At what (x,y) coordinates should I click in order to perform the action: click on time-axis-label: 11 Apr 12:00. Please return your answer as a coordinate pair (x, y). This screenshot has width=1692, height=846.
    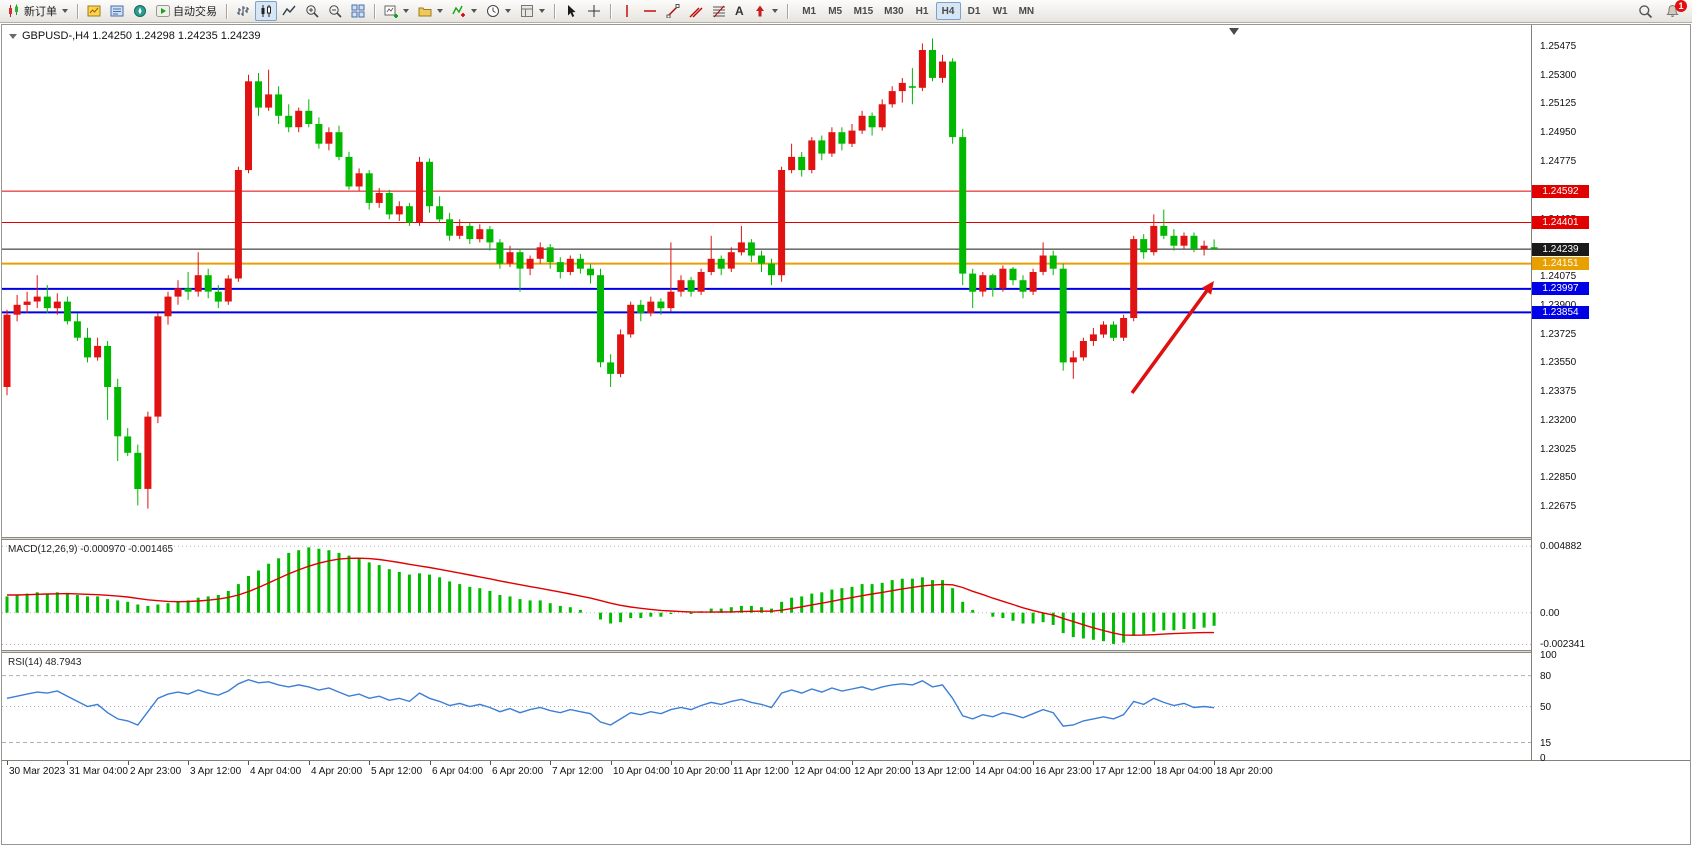
    Looking at the image, I should click on (761, 771).